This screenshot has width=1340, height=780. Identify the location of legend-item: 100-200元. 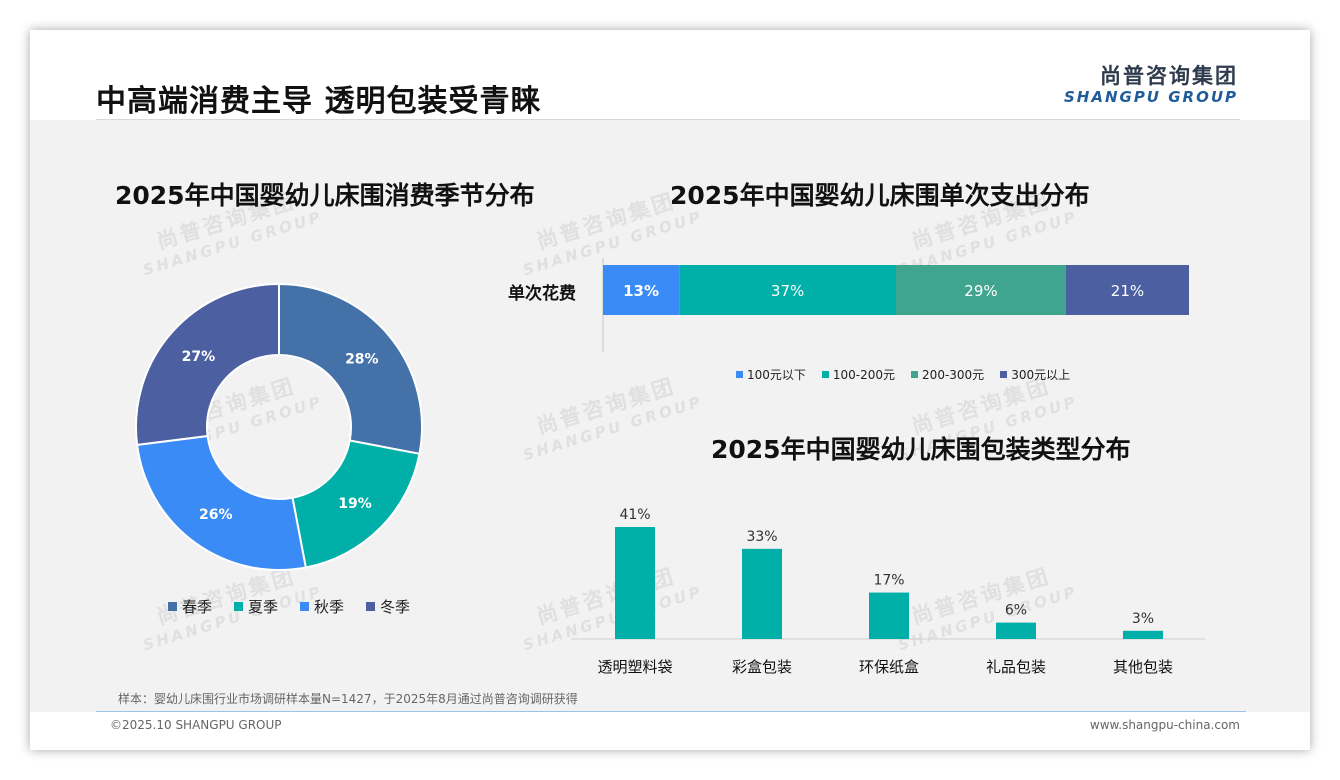
(858, 374).